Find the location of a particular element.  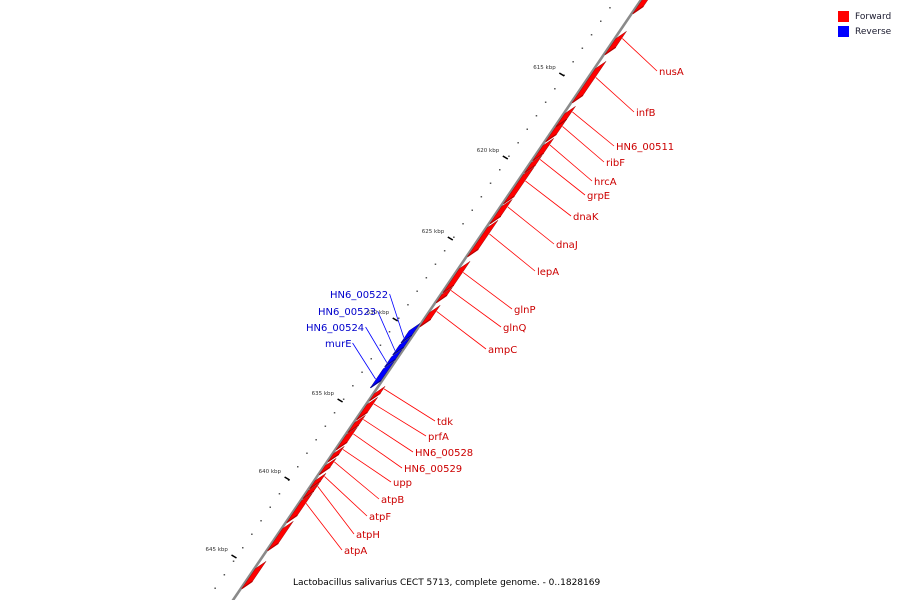

gene-label-dnaj: dnaJ is located at coordinates (567, 245).